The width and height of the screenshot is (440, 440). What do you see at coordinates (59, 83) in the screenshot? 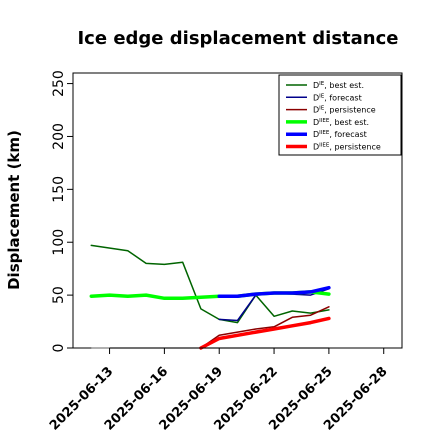
I see `y-tick-label: 250` at bounding box center [59, 83].